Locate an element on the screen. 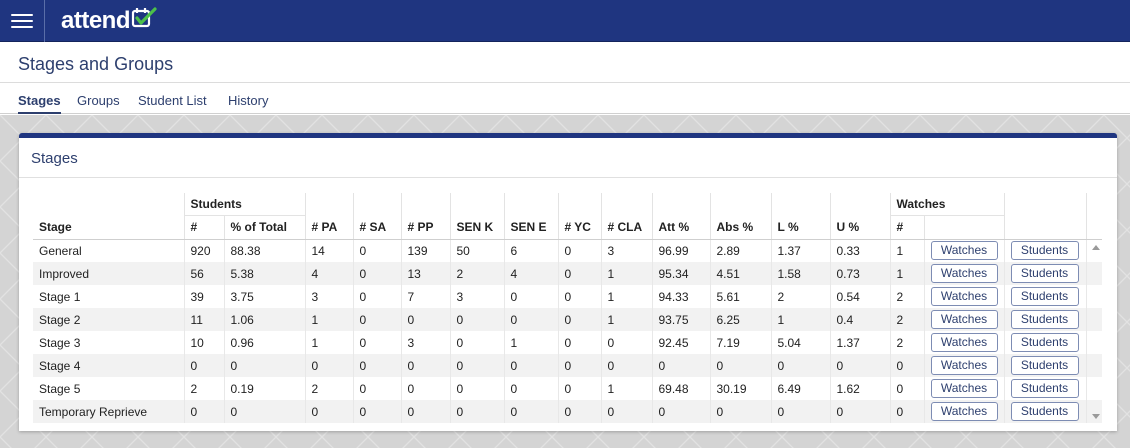 This screenshot has width=1130, height=448. cell-student-count: 0 is located at coordinates (204, 411).